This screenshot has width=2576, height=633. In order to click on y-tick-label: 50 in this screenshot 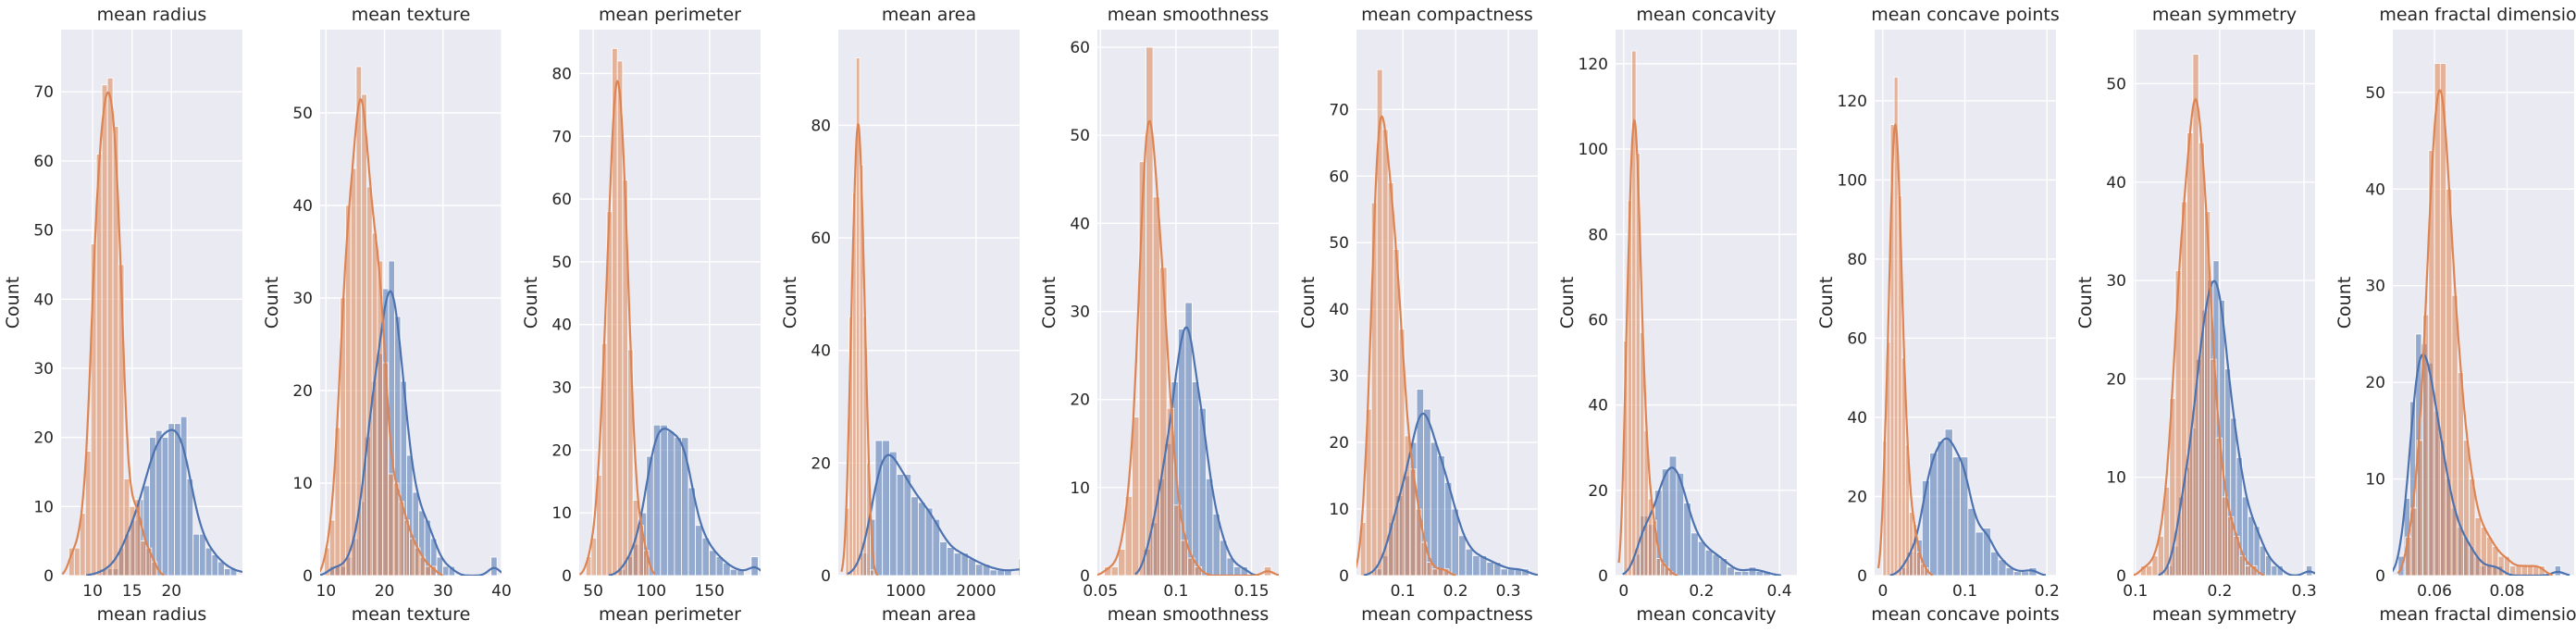, I will do `click(303, 114)`.